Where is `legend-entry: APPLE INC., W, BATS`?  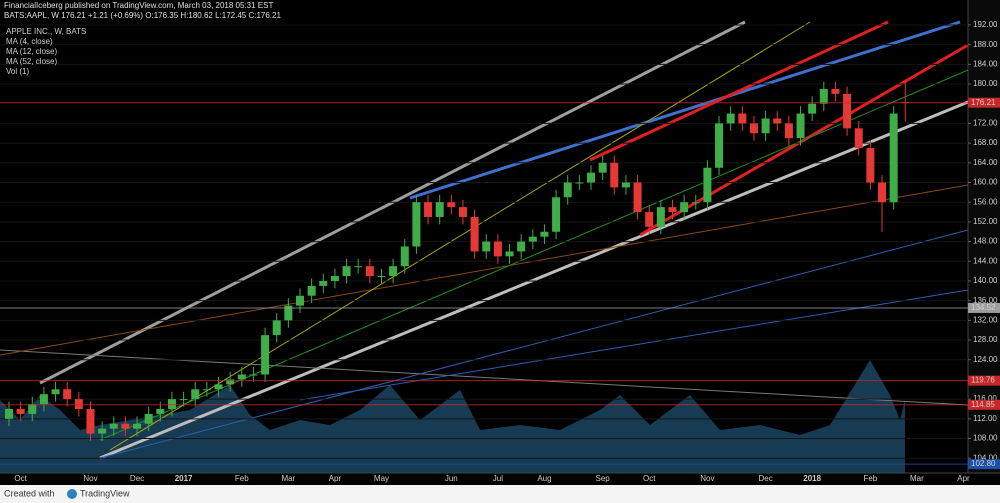 legend-entry: APPLE INC., W, BATS is located at coordinates (46, 31).